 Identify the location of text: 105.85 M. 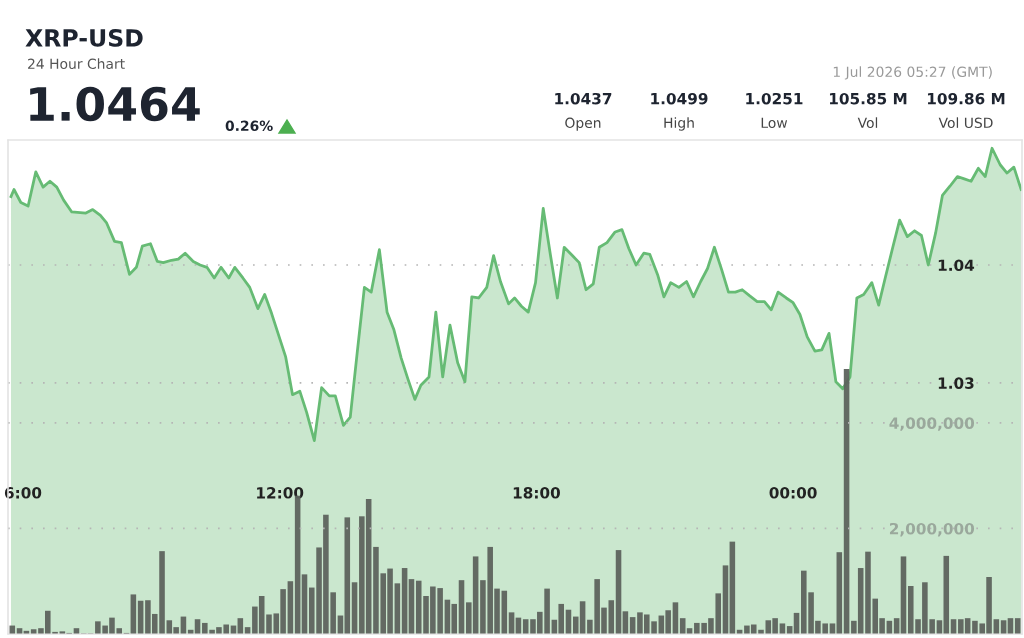
(868, 98).